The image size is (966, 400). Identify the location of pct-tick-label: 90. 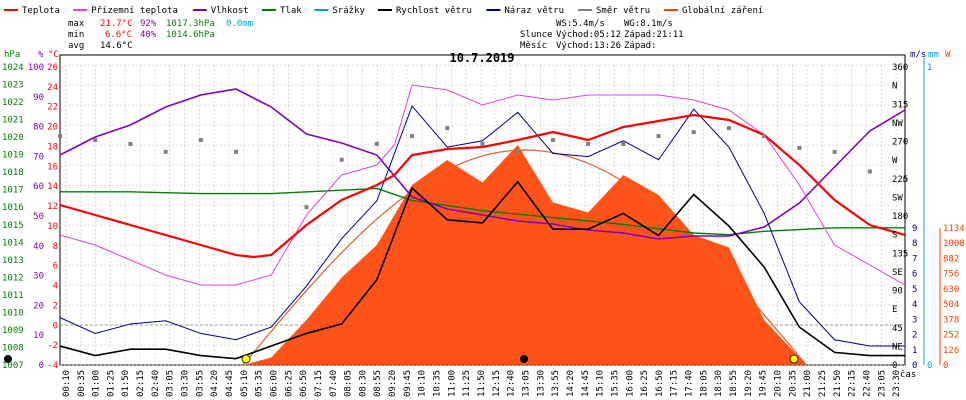
(38, 98).